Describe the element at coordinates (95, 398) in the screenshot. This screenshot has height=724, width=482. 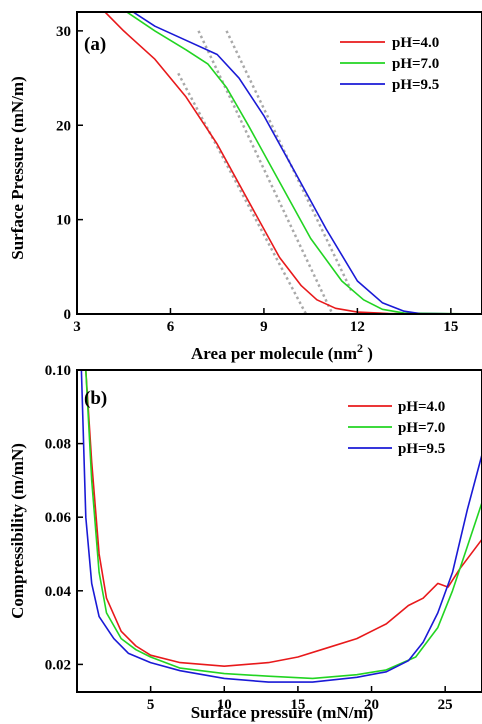
I see `panel-label: (b)` at that location.